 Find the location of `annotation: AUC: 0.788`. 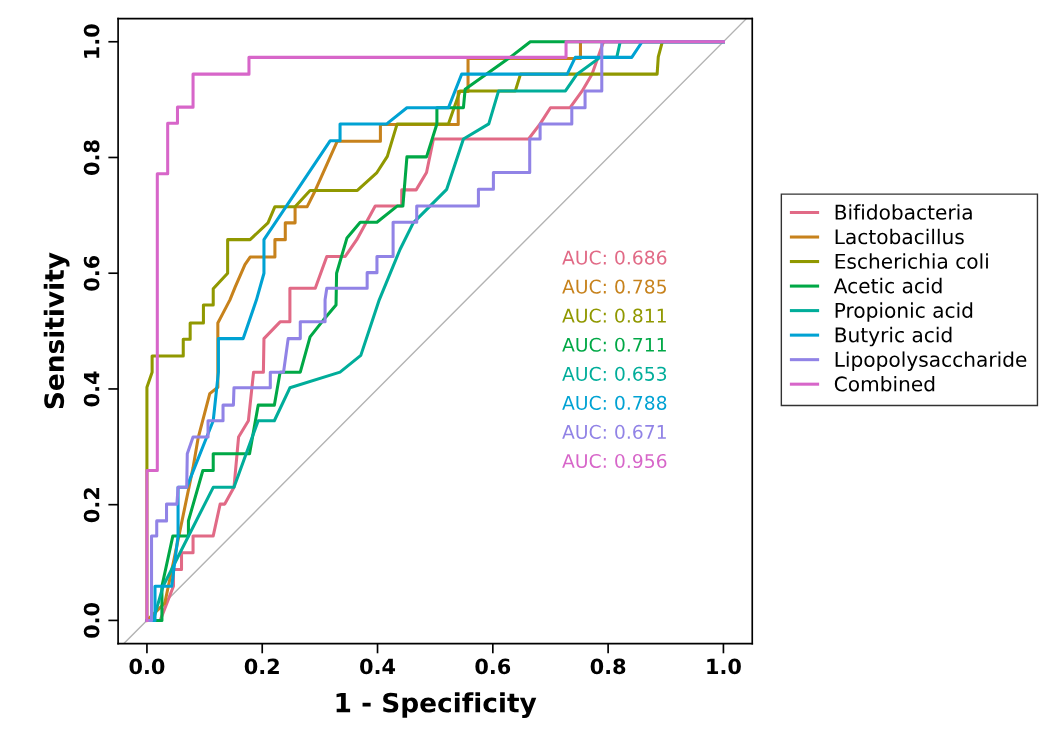

annotation: AUC: 0.788 is located at coordinates (614, 402).